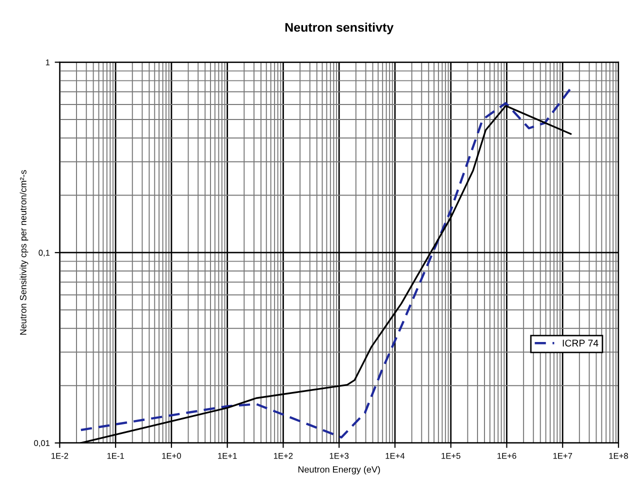  Describe the element at coordinates (60, 455) in the screenshot. I see `x-tick-label: 1E-2` at that location.